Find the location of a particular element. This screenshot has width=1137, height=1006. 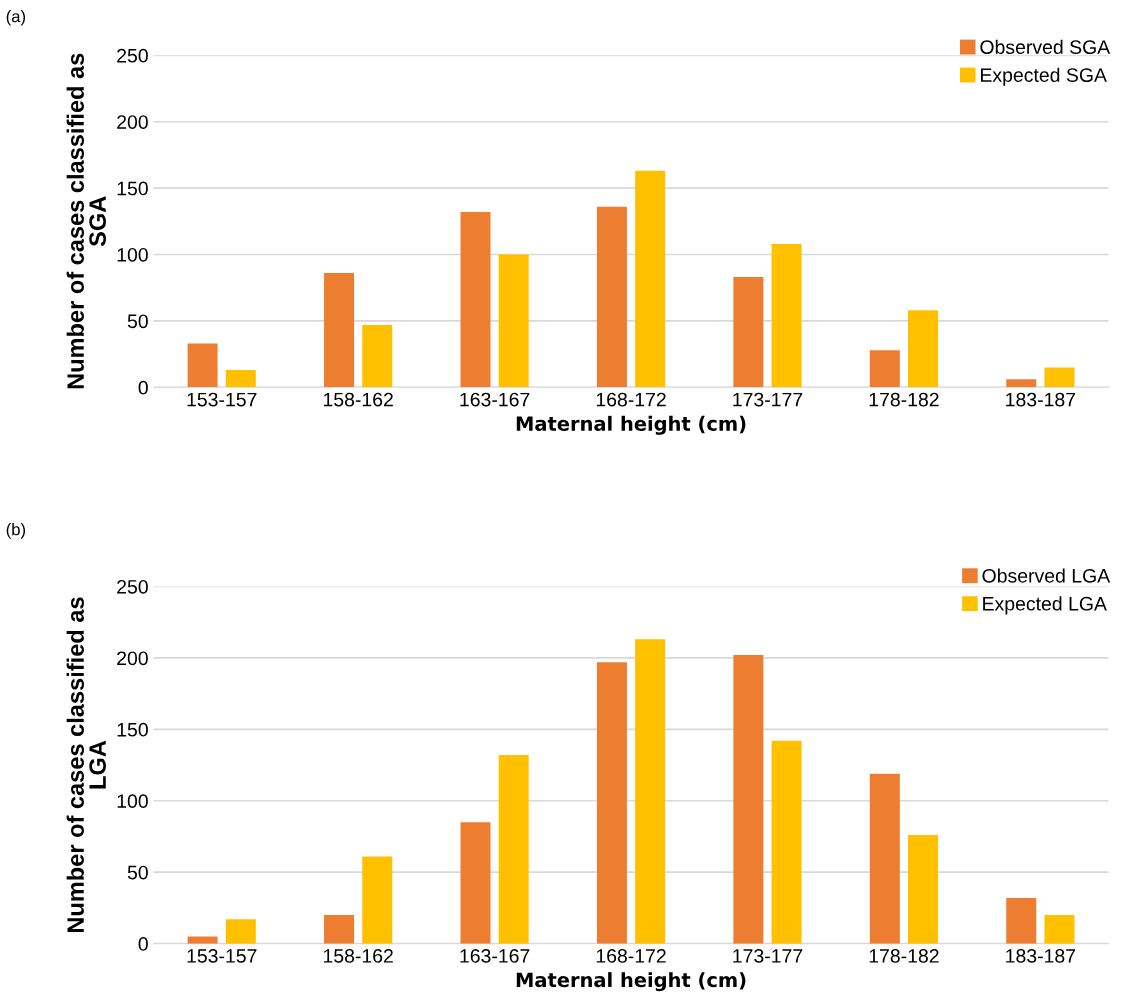

text: (b) is located at coordinates (16, 531).